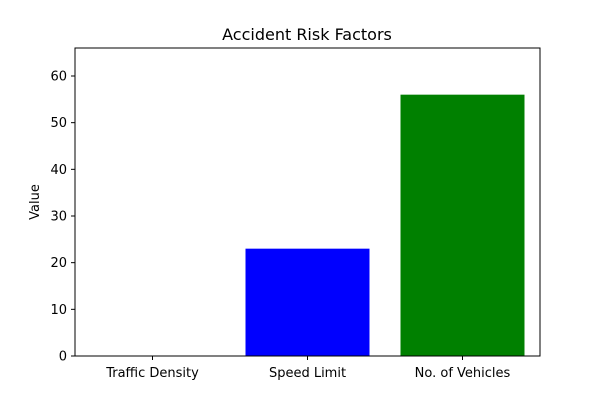  What do you see at coordinates (463, 373) in the screenshot?
I see `x-tick-label: No. of Vehicles` at bounding box center [463, 373].